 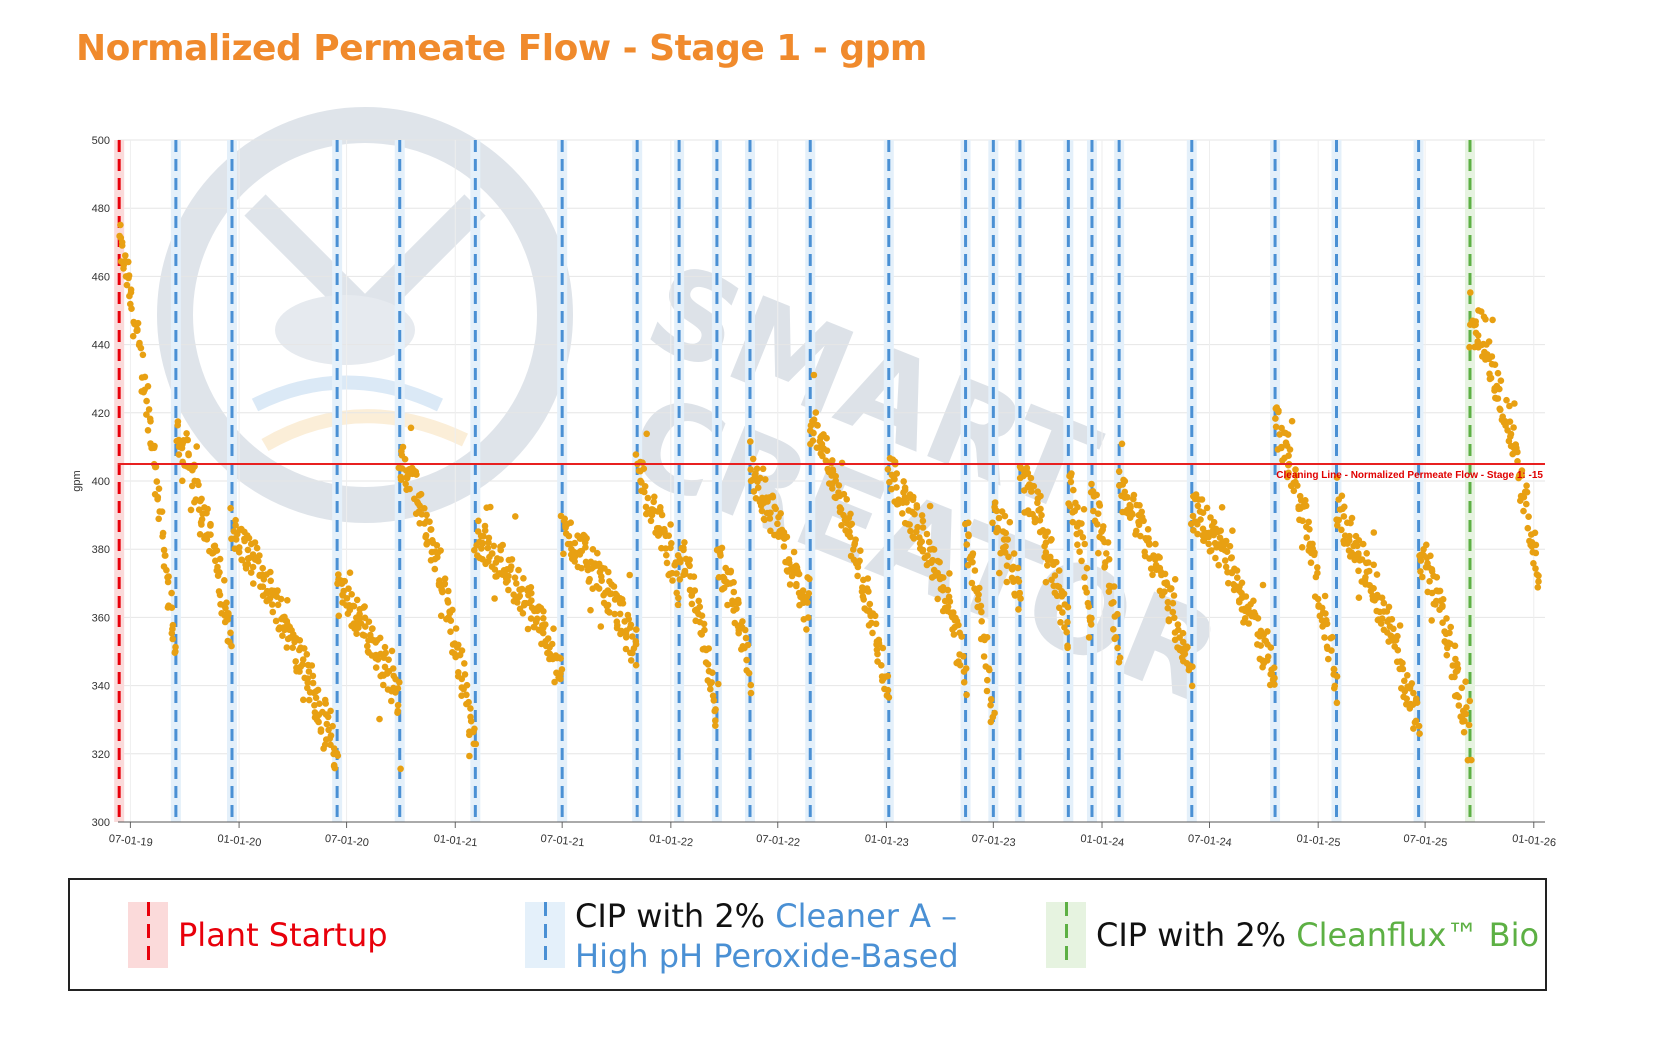 I want to click on cip-cleaner-a-line-band, so click(x=562, y=481).